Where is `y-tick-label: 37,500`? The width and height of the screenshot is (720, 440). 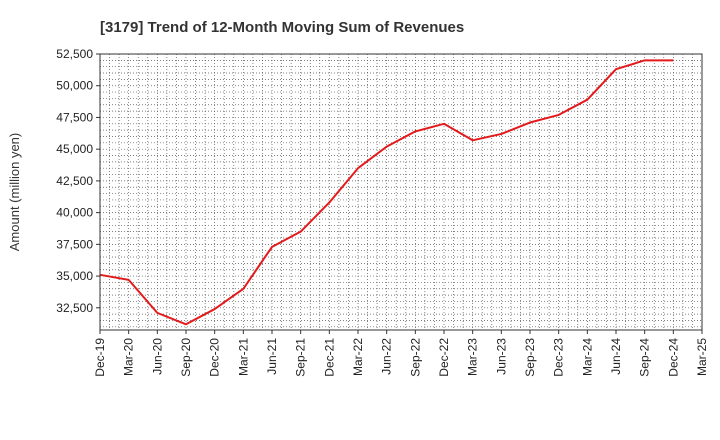 y-tick-label: 37,500 is located at coordinates (74, 244).